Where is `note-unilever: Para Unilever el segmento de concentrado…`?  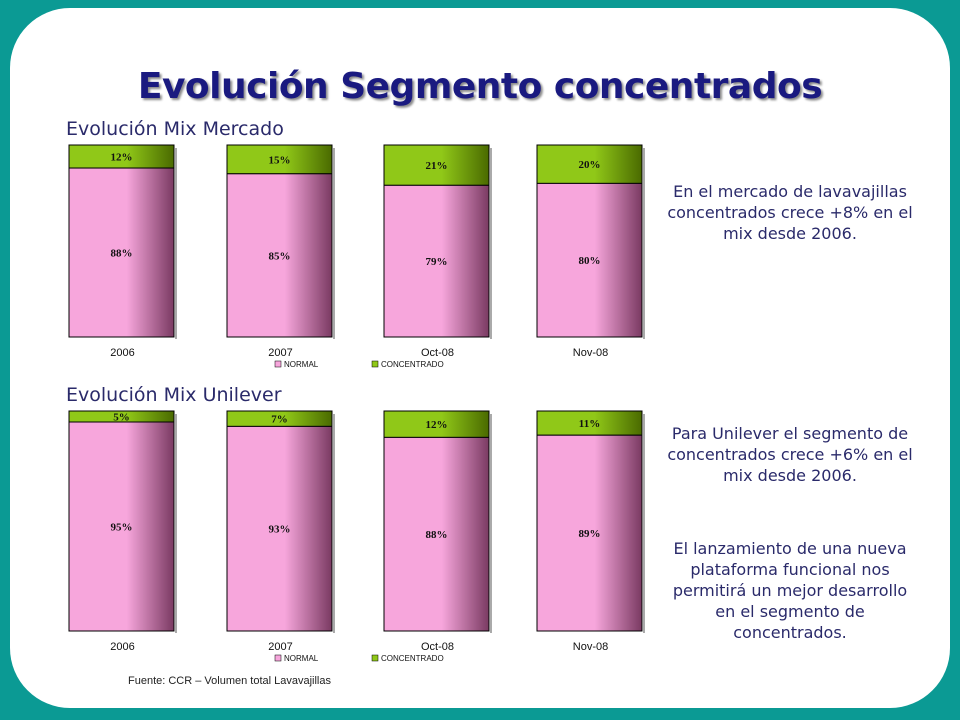
note-unilever: Para Unilever el segmento de concentrado… is located at coordinates (790, 454).